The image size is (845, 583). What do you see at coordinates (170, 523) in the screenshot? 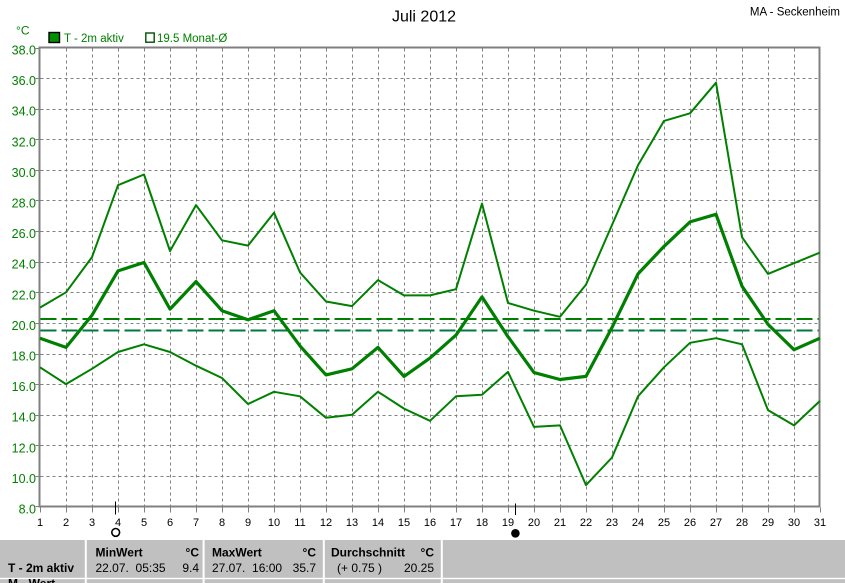
I see `svg-text: 6` at bounding box center [170, 523].